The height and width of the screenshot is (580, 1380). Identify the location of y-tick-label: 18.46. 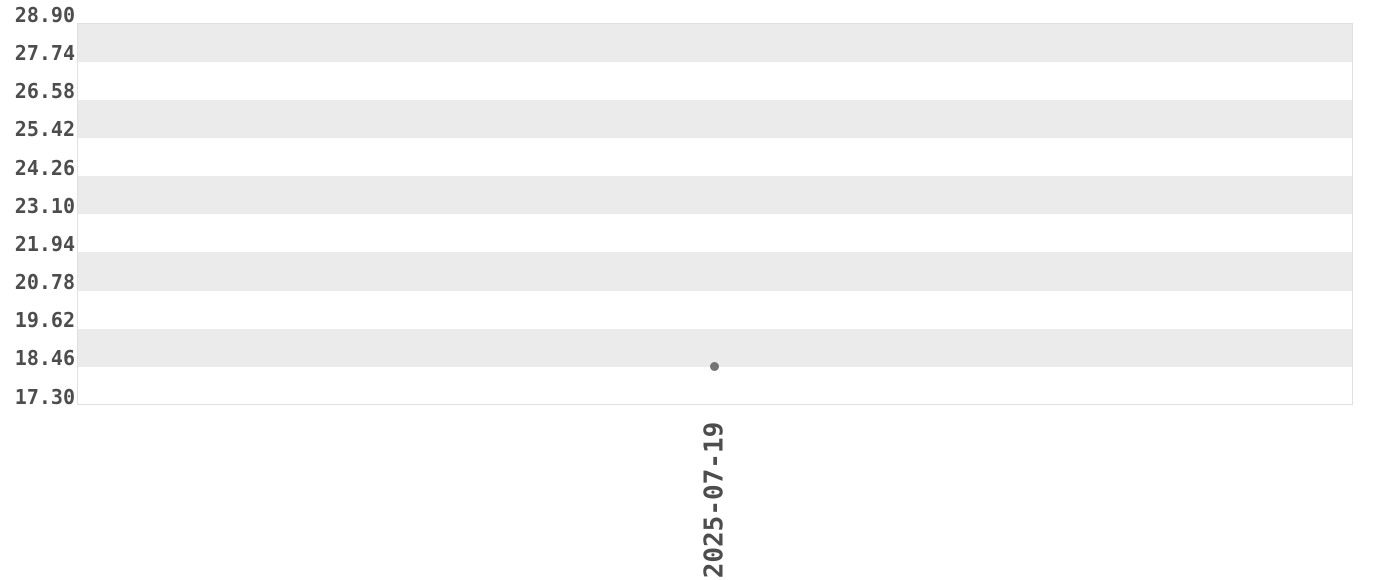
(44, 358).